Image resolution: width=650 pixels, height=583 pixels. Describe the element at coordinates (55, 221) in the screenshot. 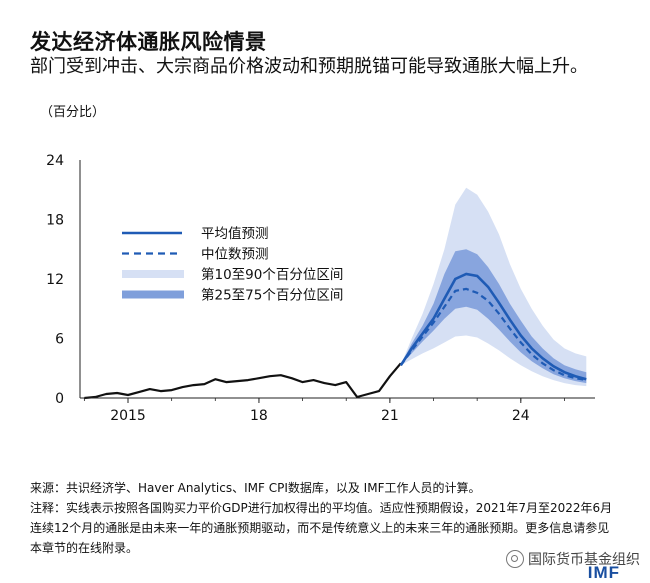

I see `y-tick-label: 18` at that location.